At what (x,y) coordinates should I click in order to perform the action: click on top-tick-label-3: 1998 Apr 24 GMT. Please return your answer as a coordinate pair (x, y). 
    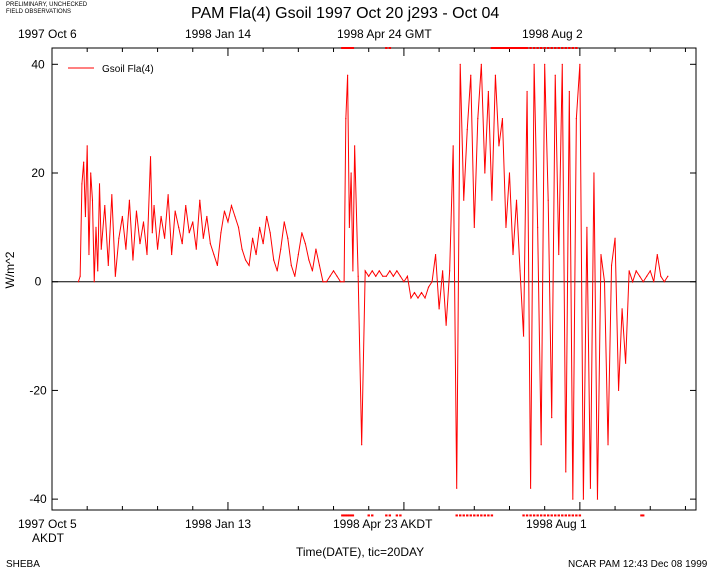
    Looking at the image, I should click on (384, 34).